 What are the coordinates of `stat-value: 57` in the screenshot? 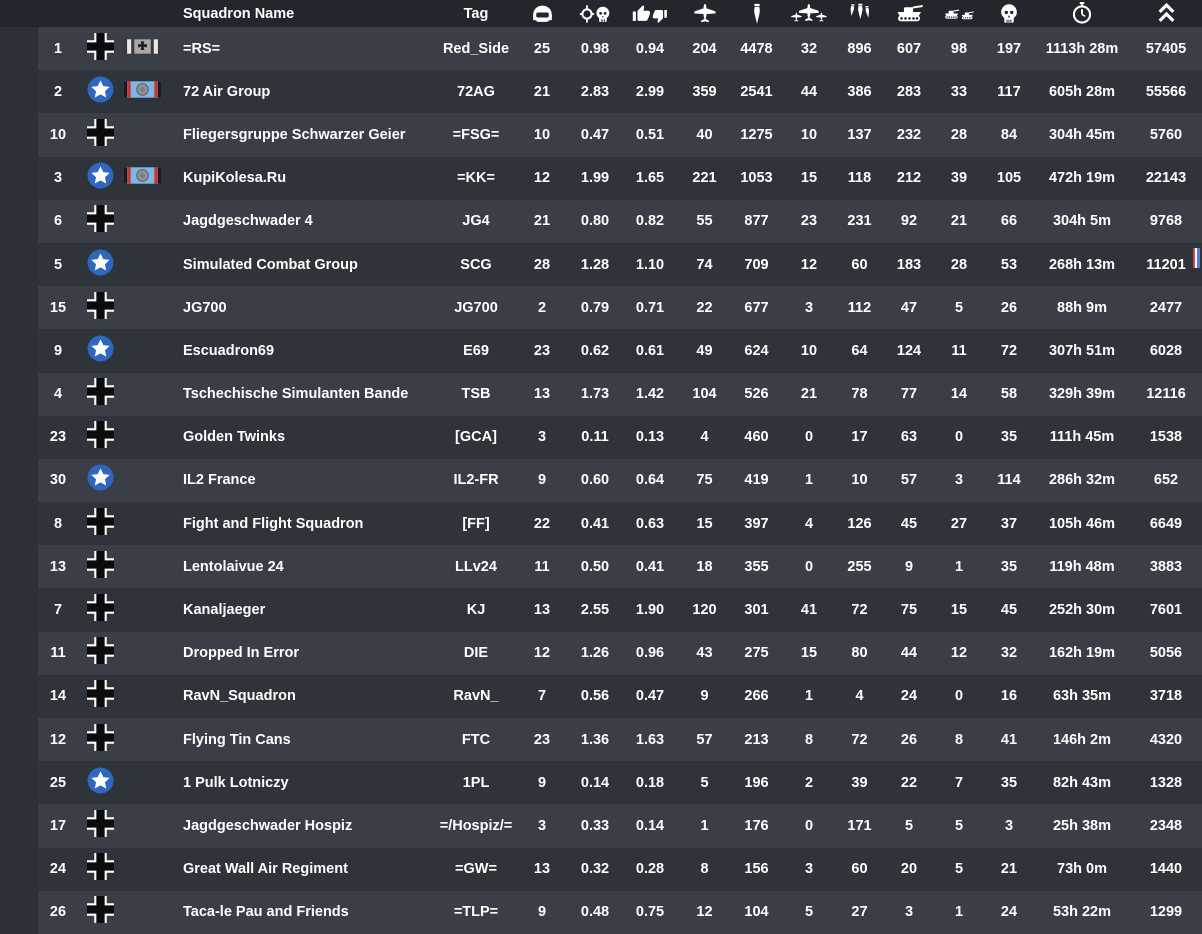 It's located at (704, 739).